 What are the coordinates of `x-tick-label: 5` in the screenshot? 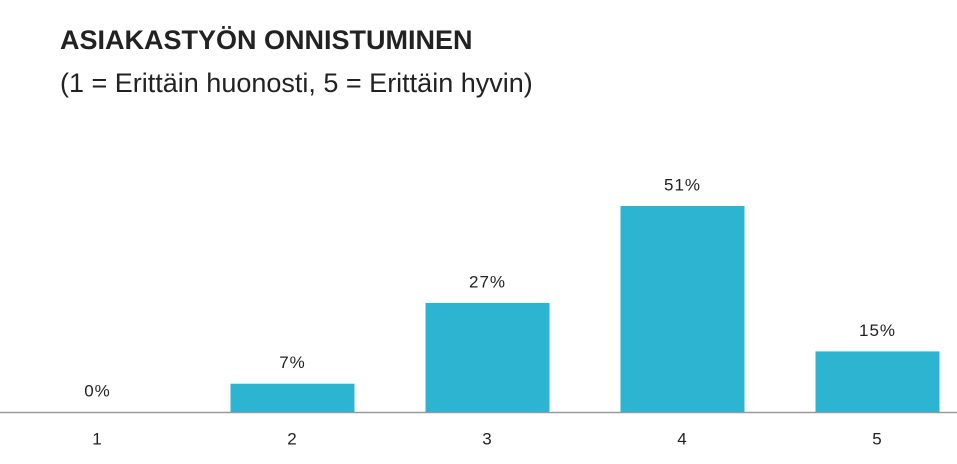 It's located at (877, 438).